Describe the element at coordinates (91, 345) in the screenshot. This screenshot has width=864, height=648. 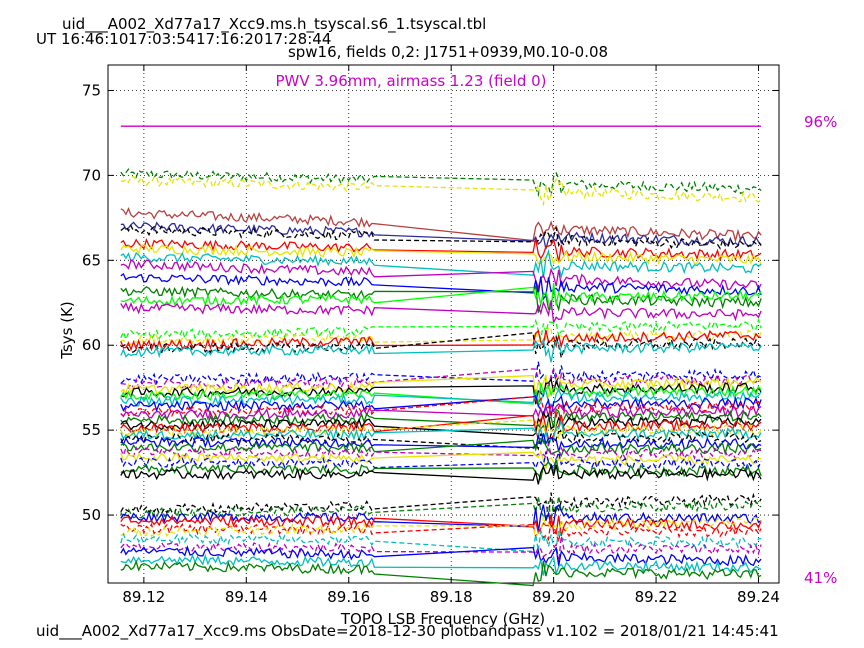
I see `y-tick-label: 60` at that location.